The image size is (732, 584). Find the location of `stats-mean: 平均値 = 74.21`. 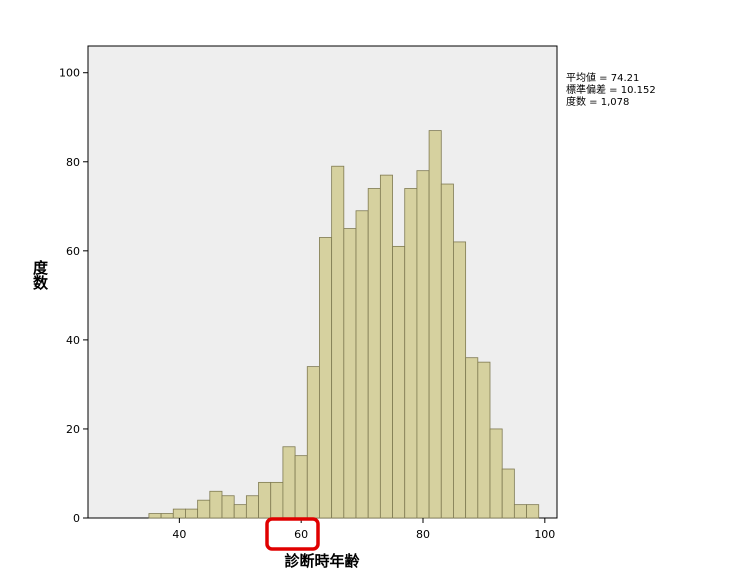

stats-mean: 平均値 = 74.21 is located at coordinates (602, 77).